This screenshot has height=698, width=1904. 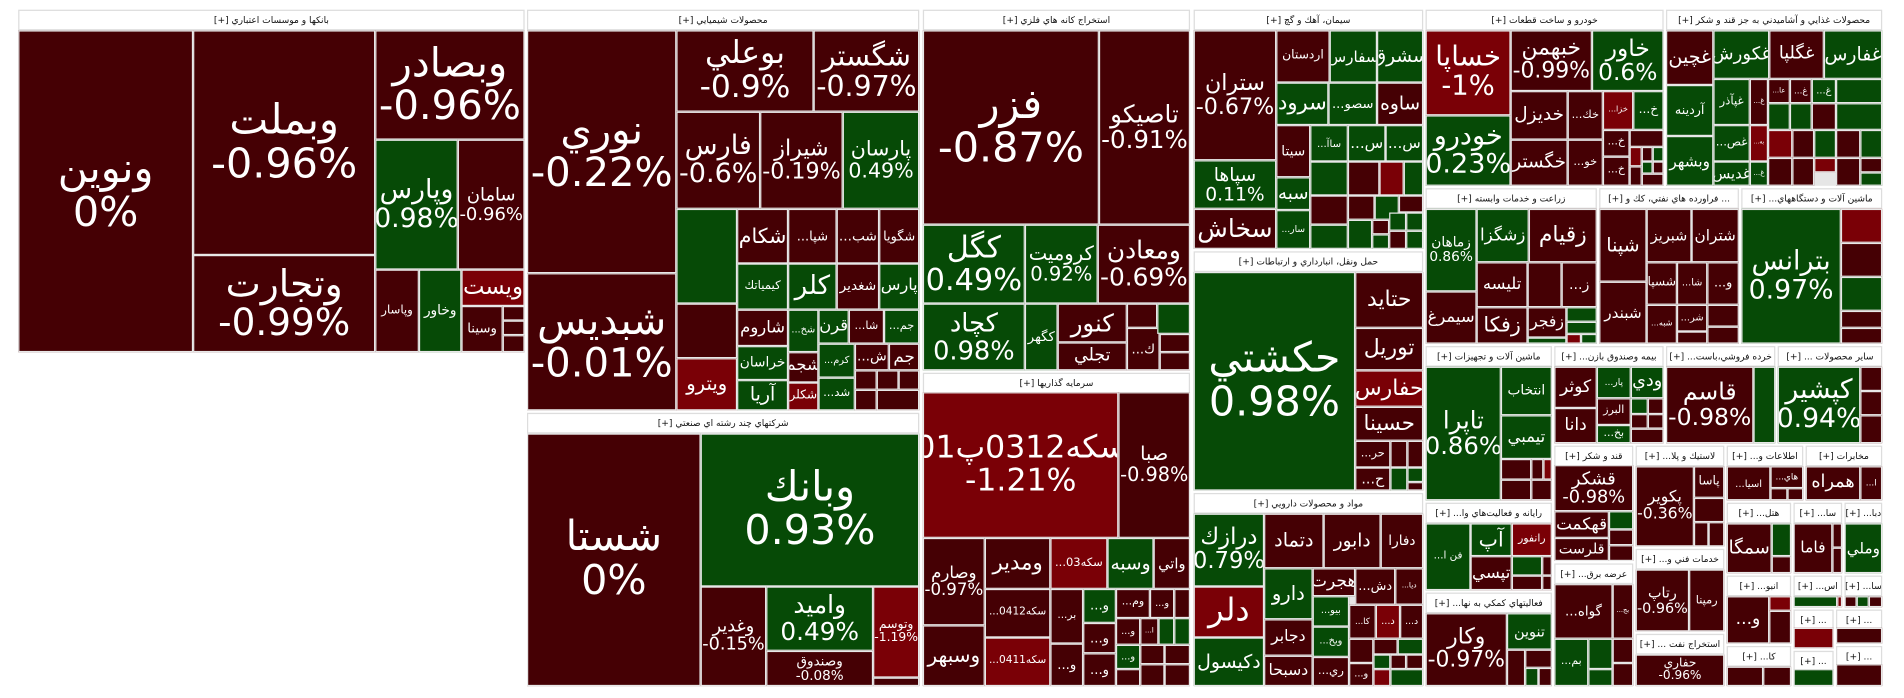 I want to click on stock-tile: رتاپ -0.96%, so click(x=1662, y=600).